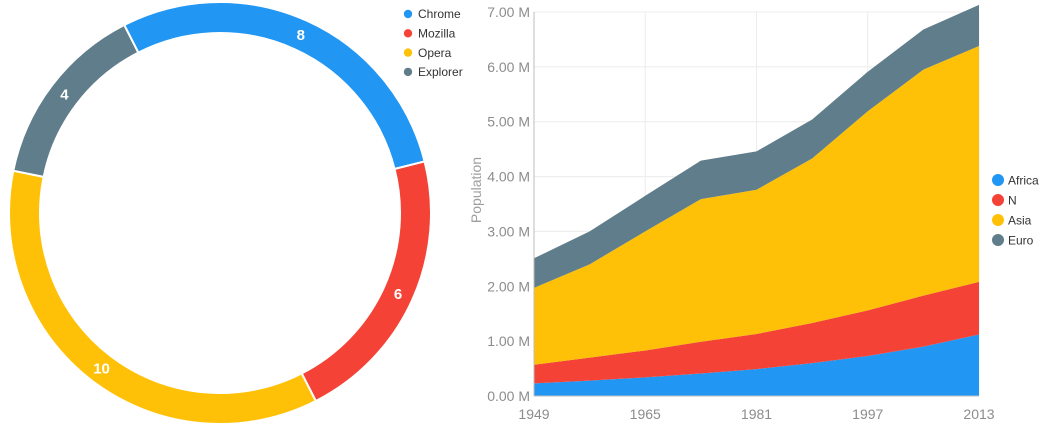 This screenshot has height=426, width=1040. What do you see at coordinates (645, 414) in the screenshot?
I see `x-tick-label: 1965` at bounding box center [645, 414].